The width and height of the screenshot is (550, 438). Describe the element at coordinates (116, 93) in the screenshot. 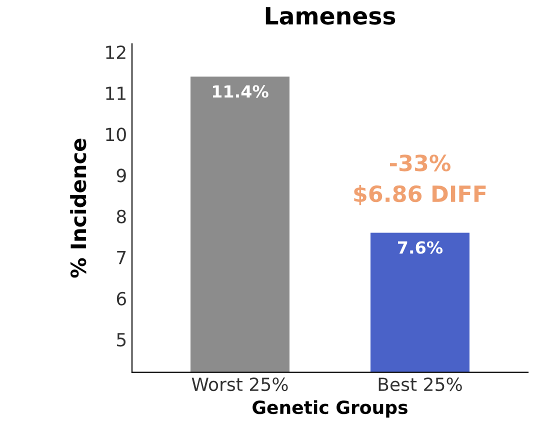

I see `y-tick-label: 11` at that location.